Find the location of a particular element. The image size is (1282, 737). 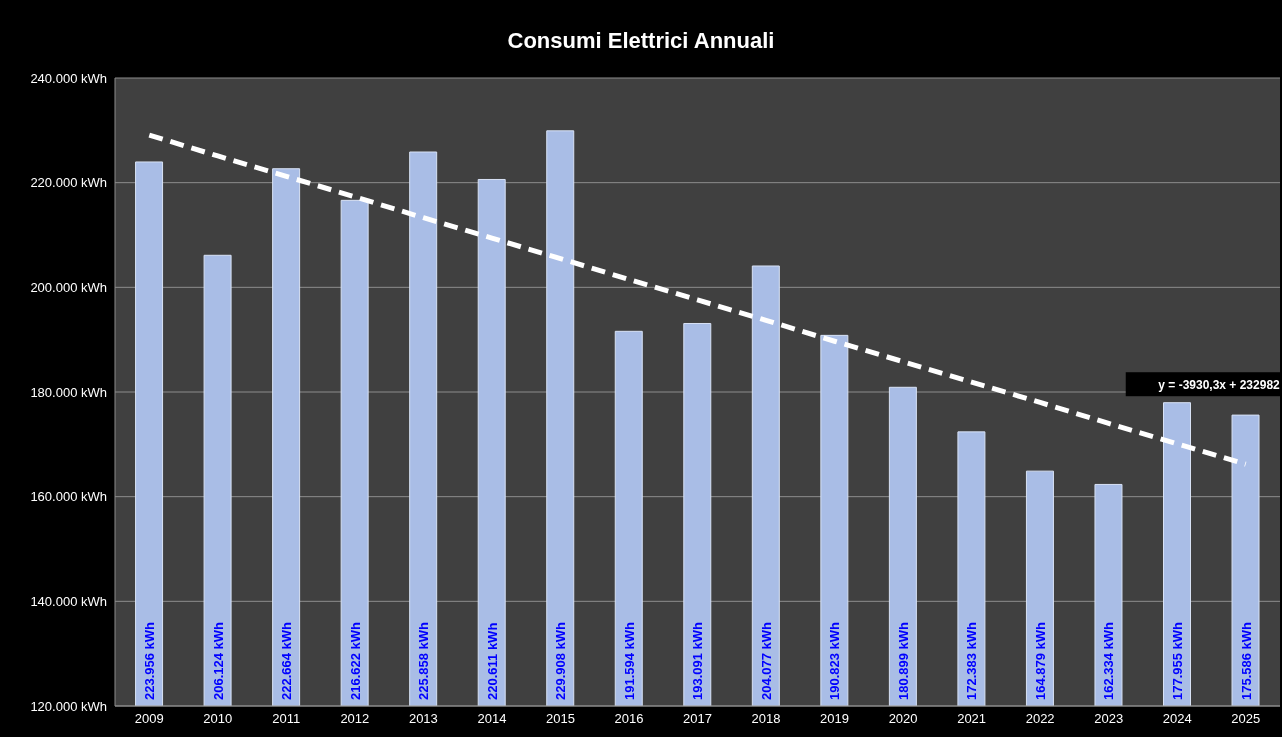

data-label: 220.611 kWh is located at coordinates (492, 661).